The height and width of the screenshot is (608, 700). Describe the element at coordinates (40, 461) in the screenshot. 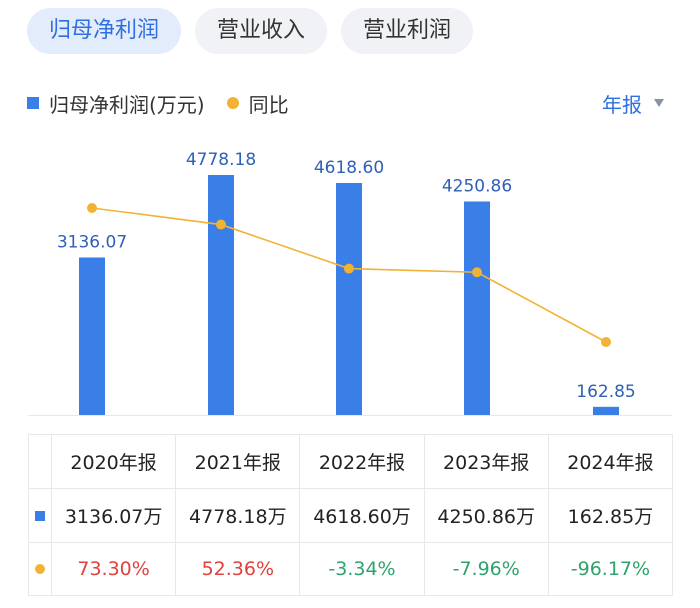

I see `table-corner-cell` at that location.